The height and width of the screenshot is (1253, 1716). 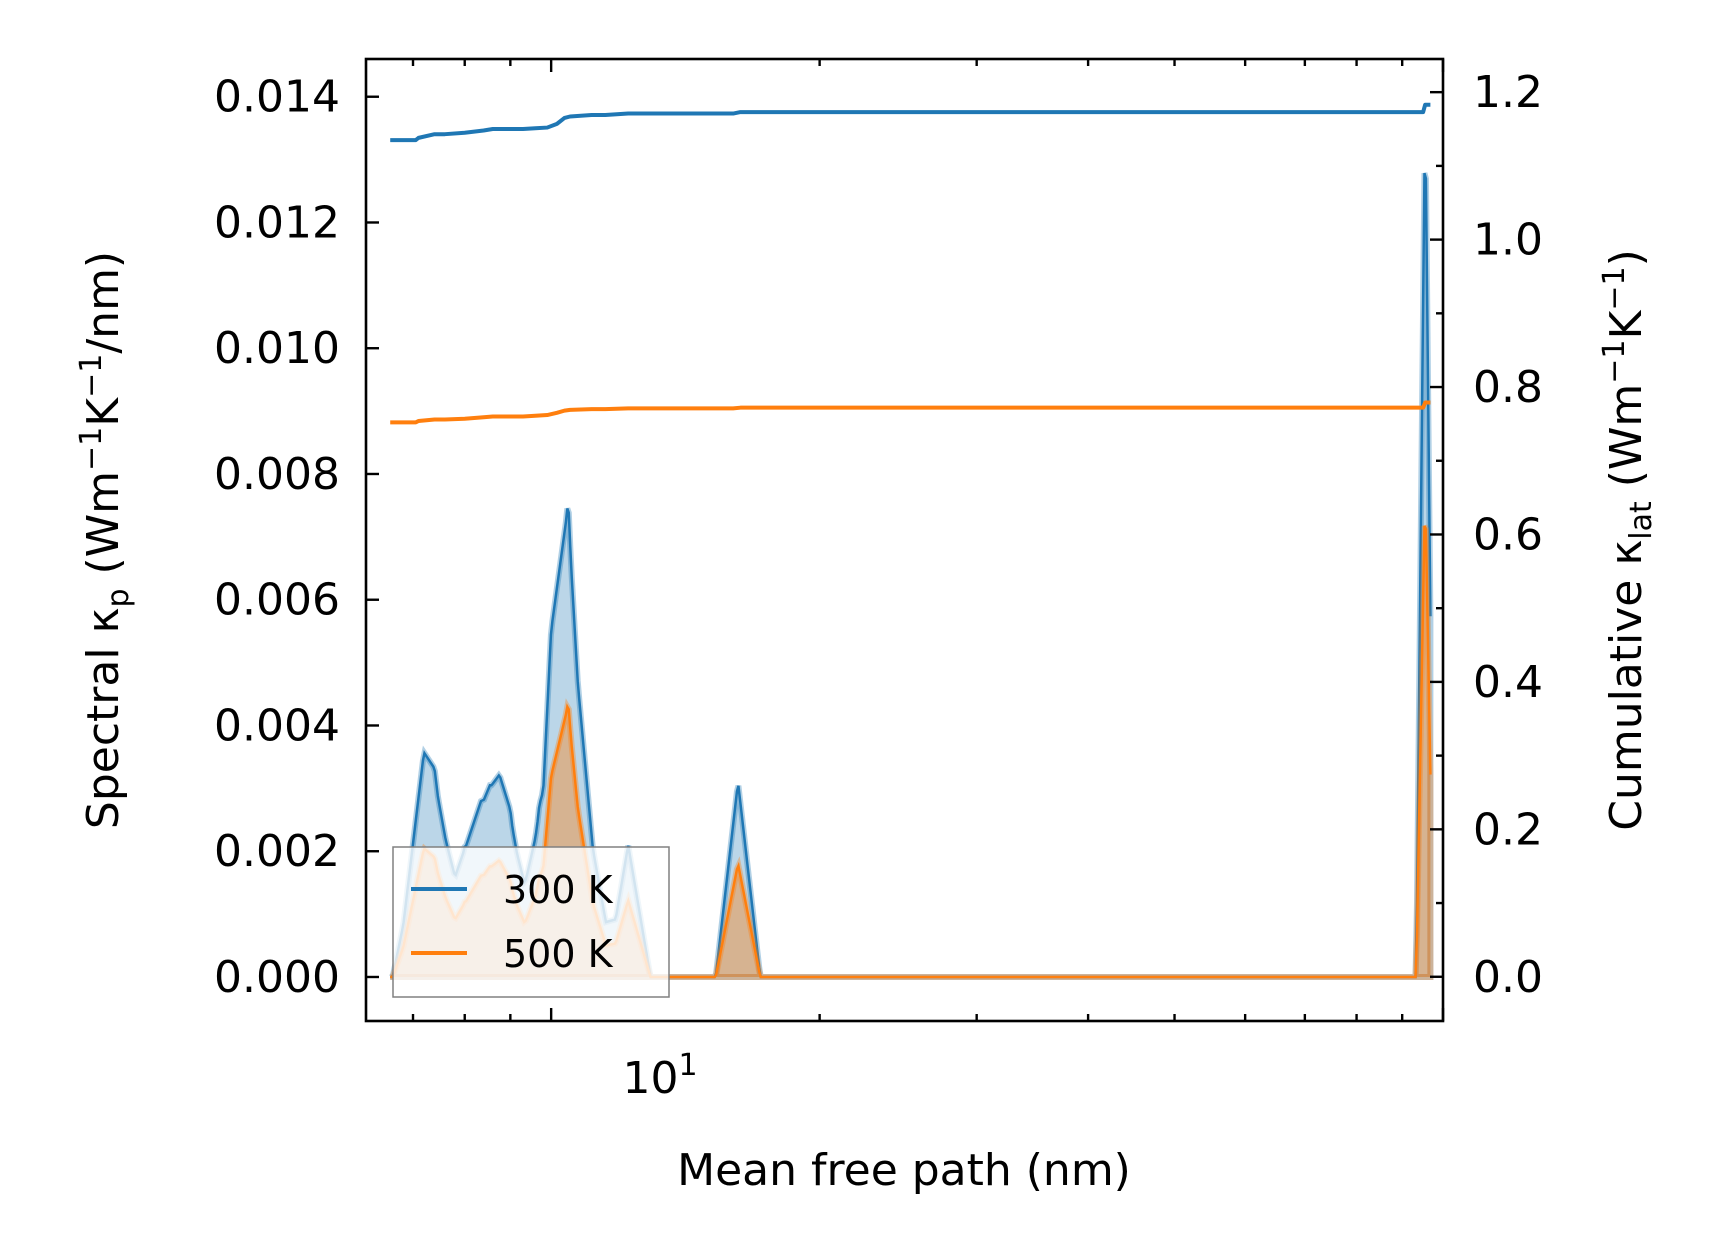 What do you see at coordinates (910, 122) in the screenshot?
I see `cumulative-line-300k` at bounding box center [910, 122].